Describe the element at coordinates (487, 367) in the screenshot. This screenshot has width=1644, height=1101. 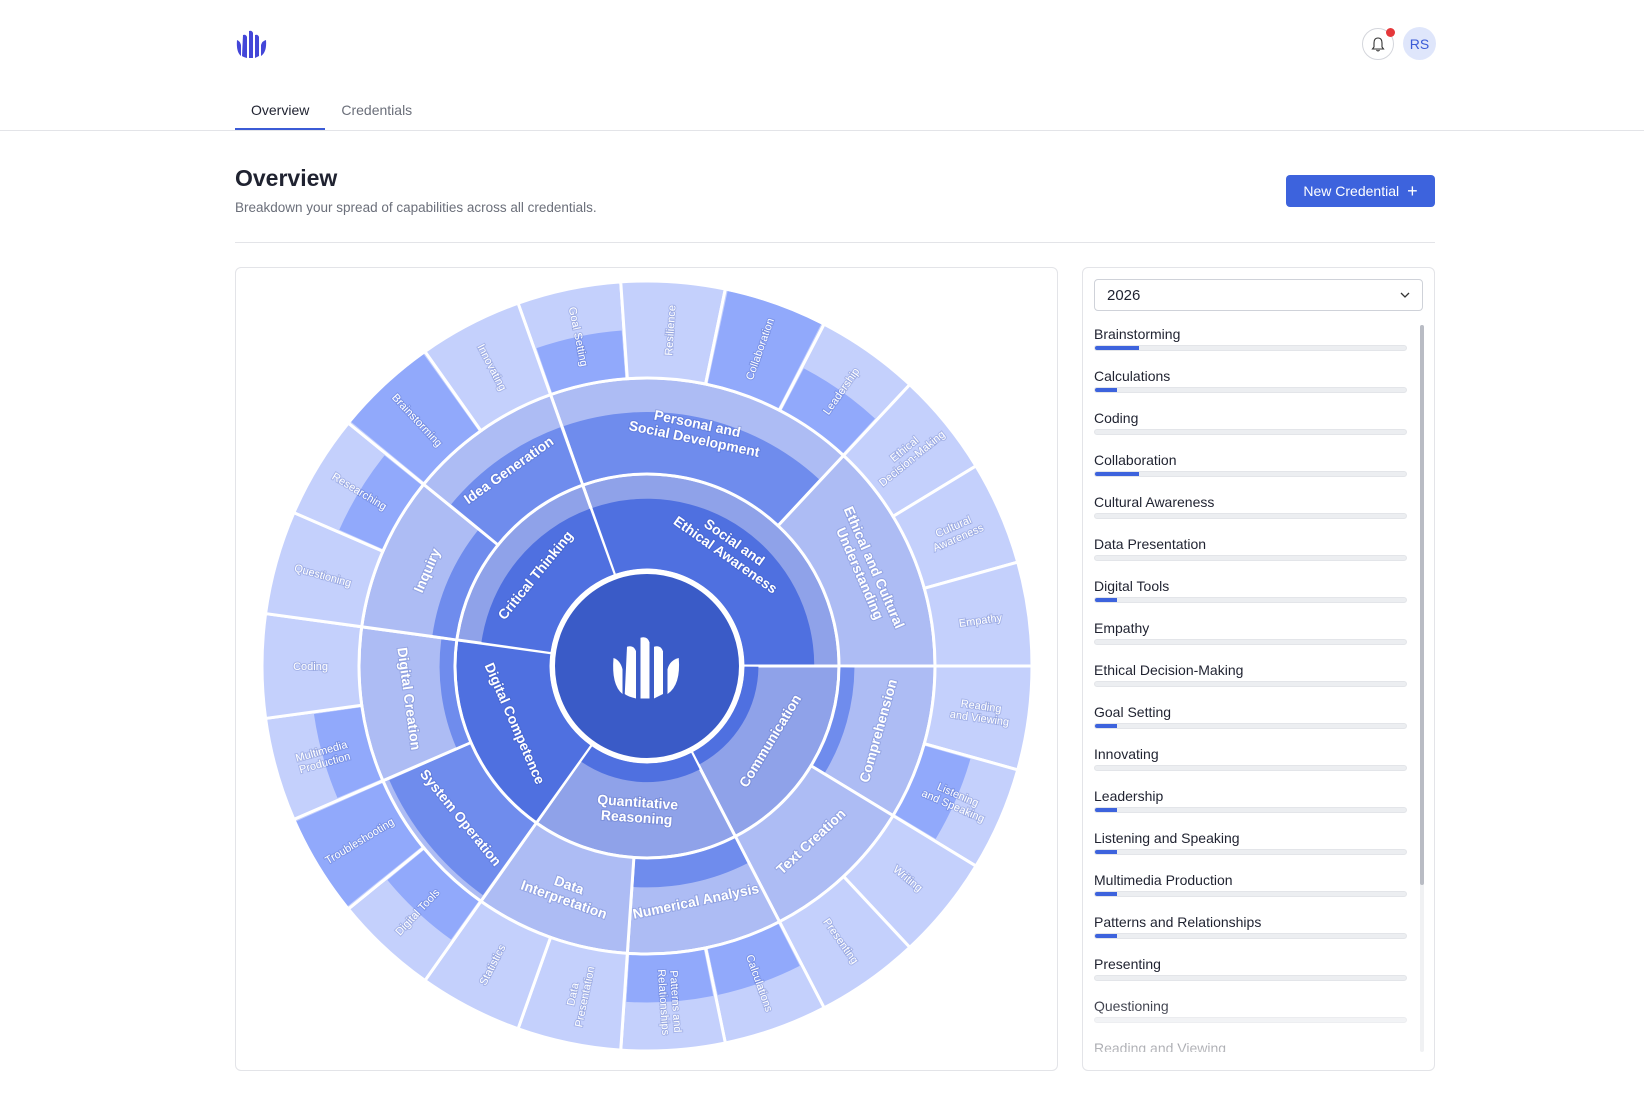
I see `segment-innovating` at that location.